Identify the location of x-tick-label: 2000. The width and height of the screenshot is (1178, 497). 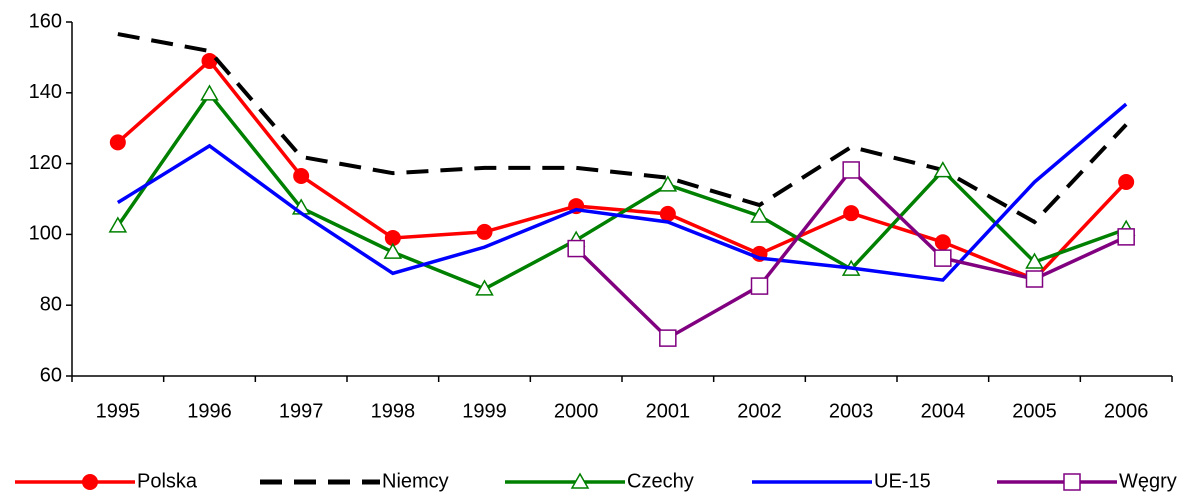
(576, 411).